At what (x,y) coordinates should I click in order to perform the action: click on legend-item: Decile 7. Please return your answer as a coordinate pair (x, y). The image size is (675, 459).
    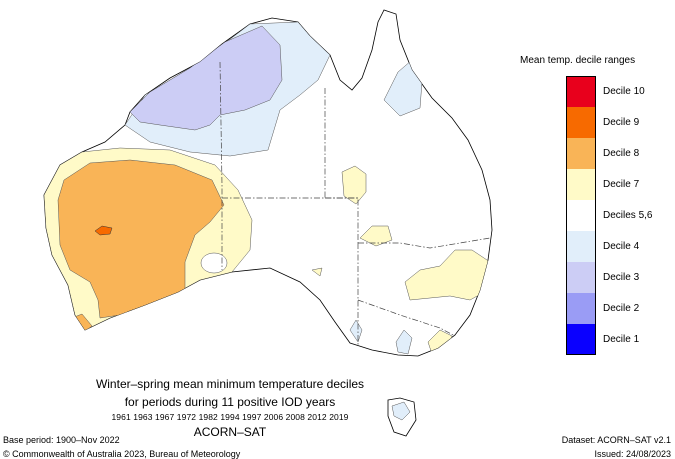
    Looking at the image, I should click on (618, 184).